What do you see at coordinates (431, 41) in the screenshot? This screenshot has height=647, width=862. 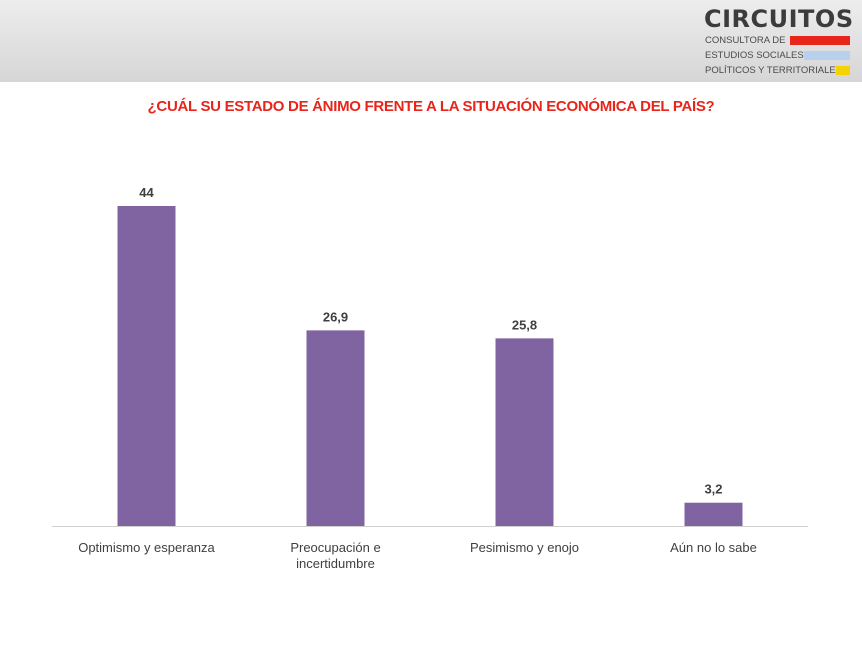 I see `header-band` at bounding box center [431, 41].